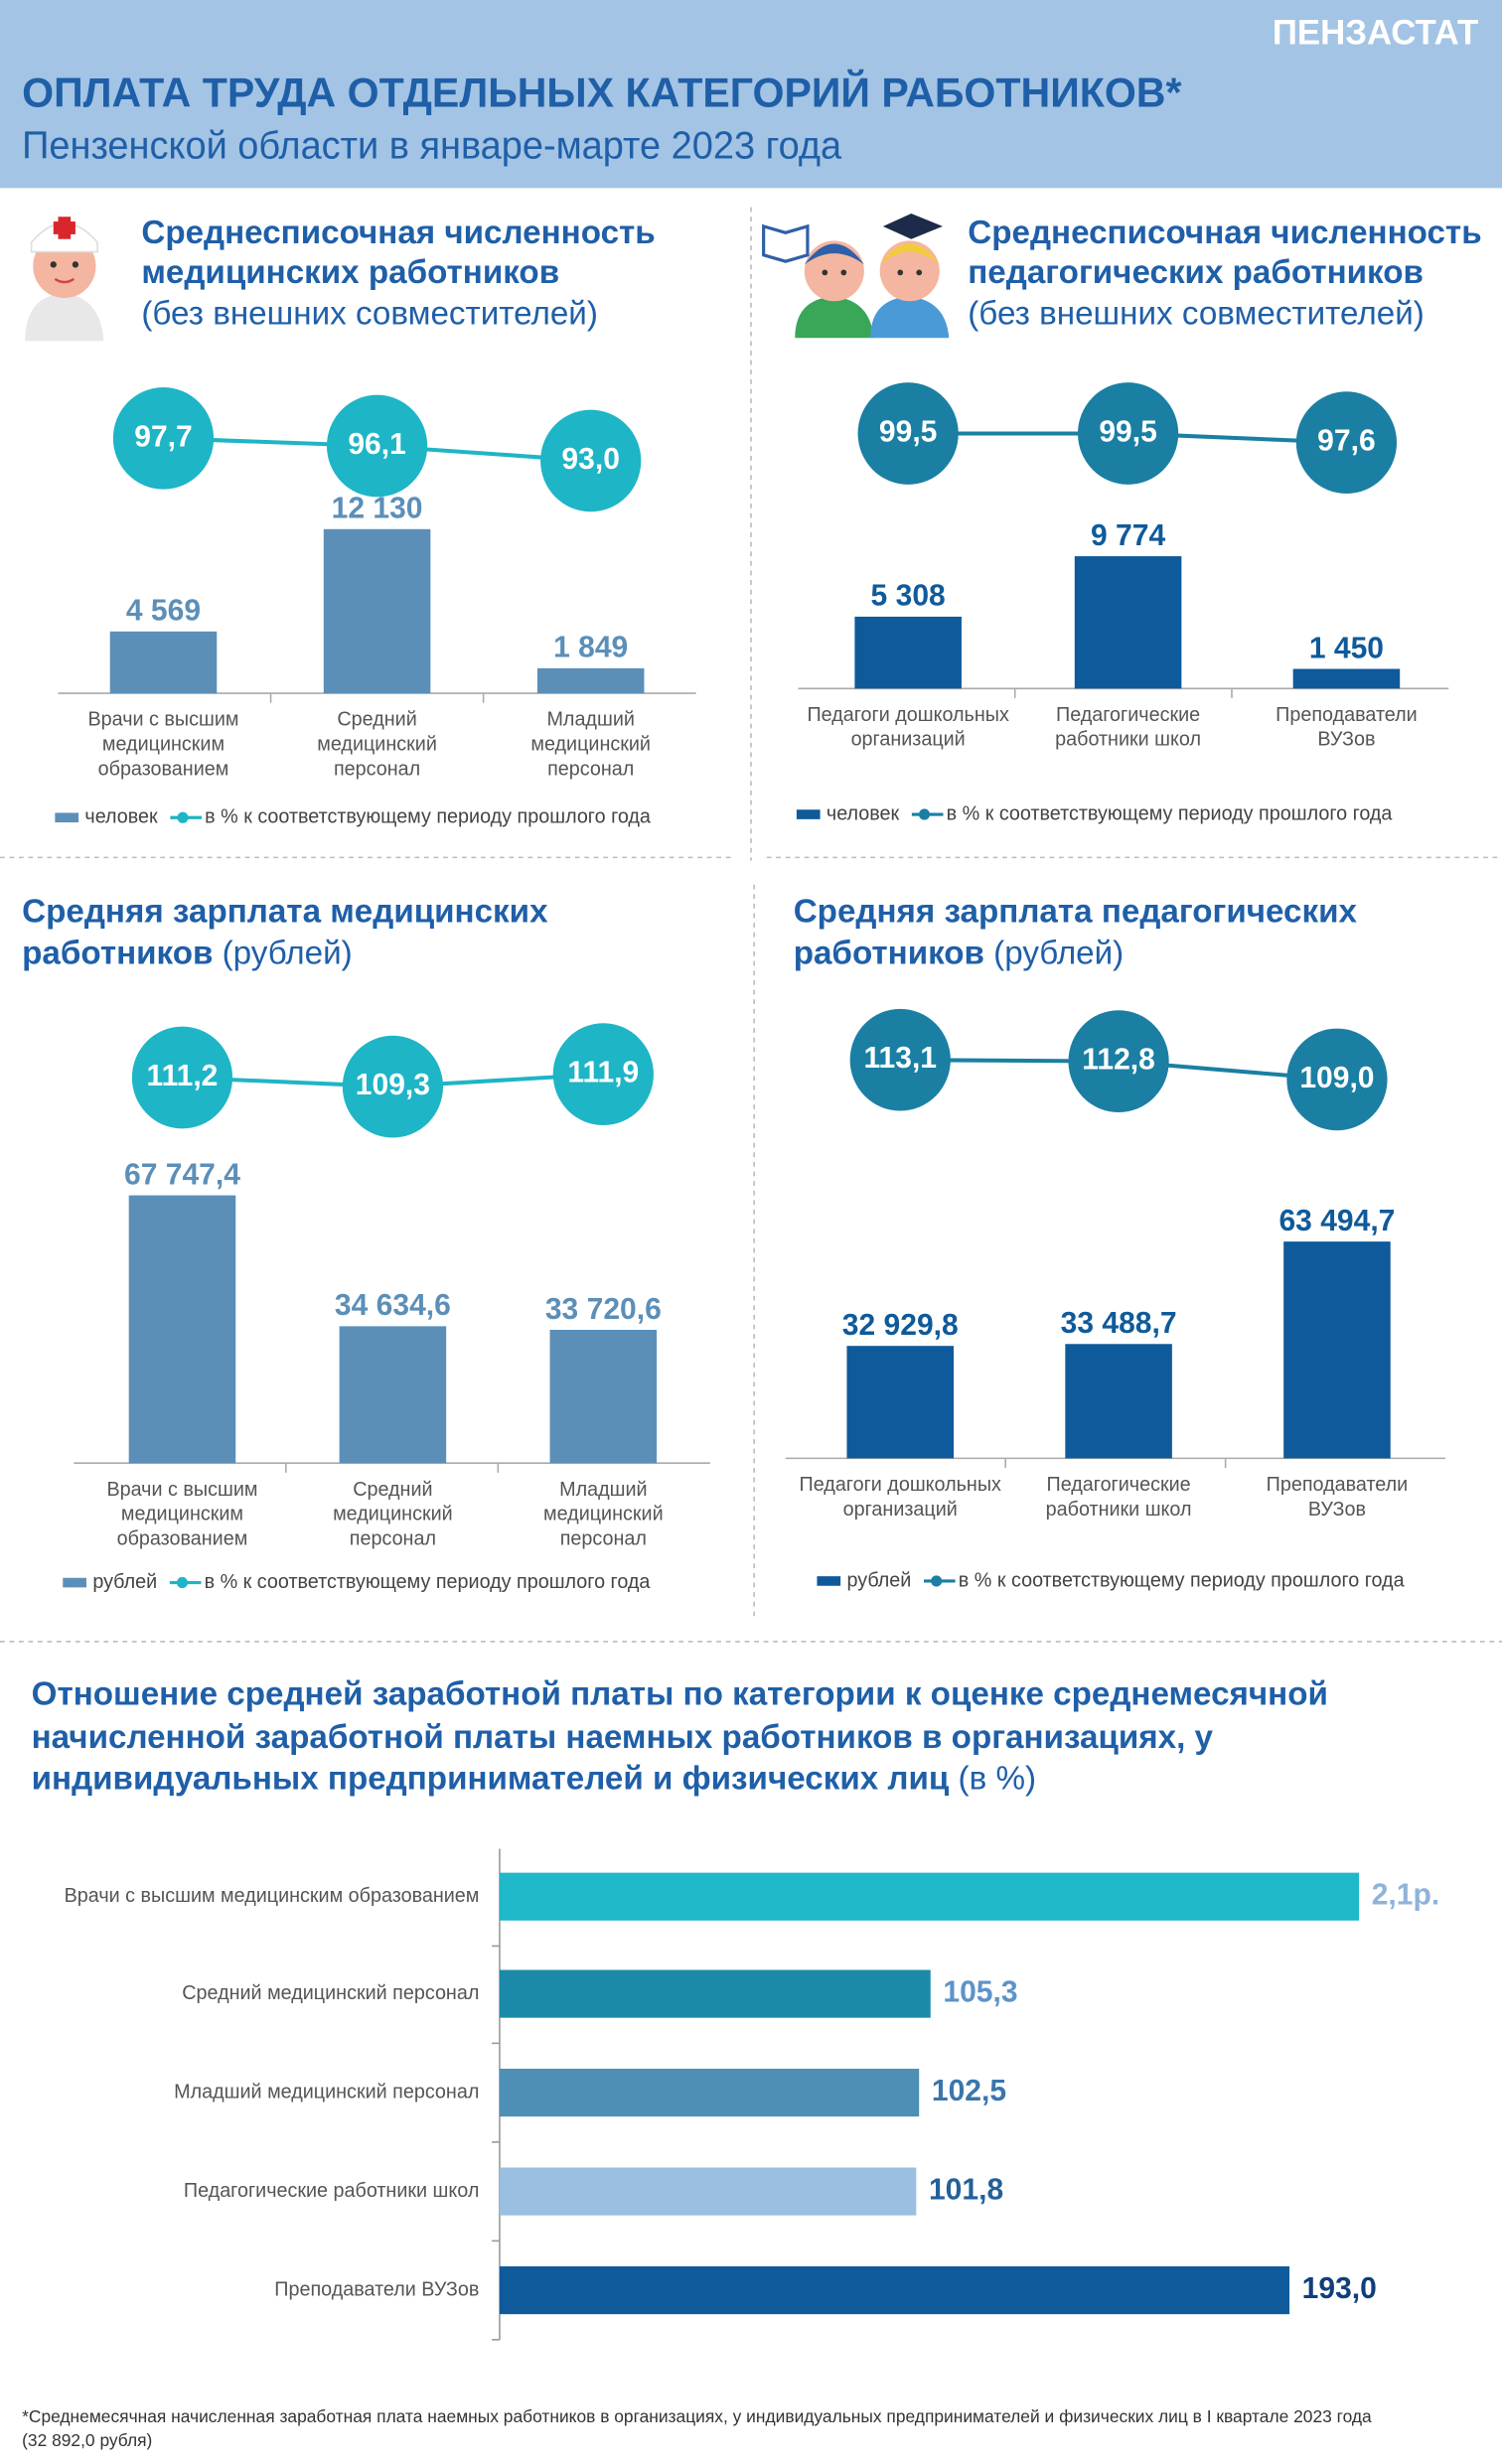  What do you see at coordinates (64, 279) in the screenshot?
I see `doctor-icon` at bounding box center [64, 279].